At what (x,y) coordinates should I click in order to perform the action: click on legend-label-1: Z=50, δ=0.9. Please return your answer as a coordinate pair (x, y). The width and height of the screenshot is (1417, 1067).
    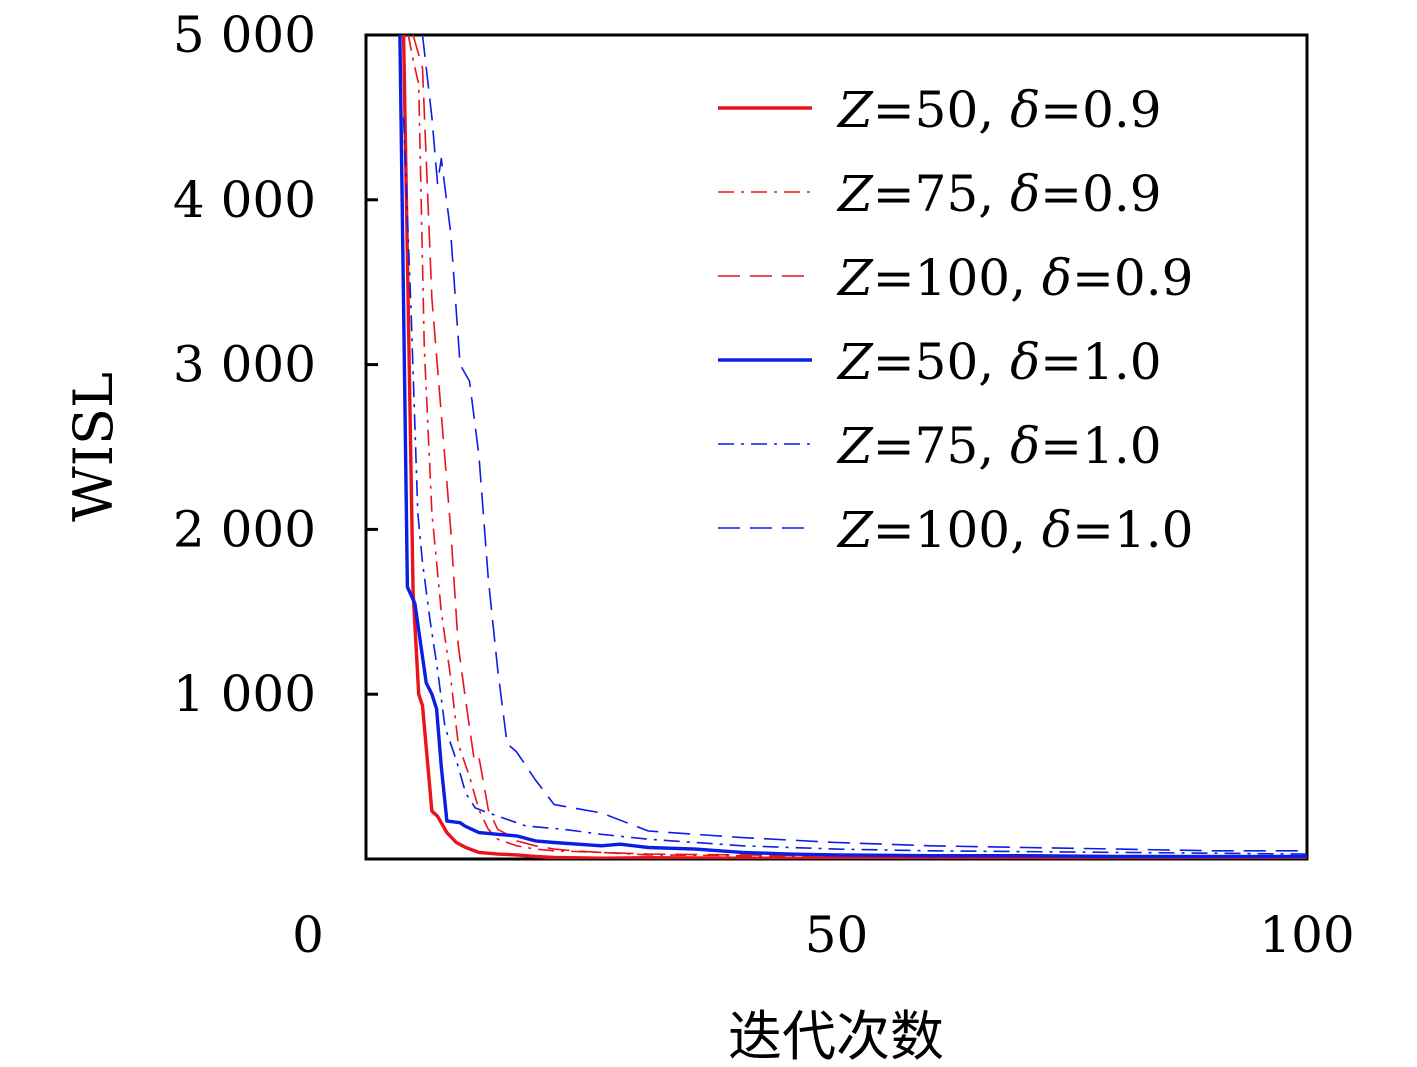
    Looking at the image, I should click on (999, 110).